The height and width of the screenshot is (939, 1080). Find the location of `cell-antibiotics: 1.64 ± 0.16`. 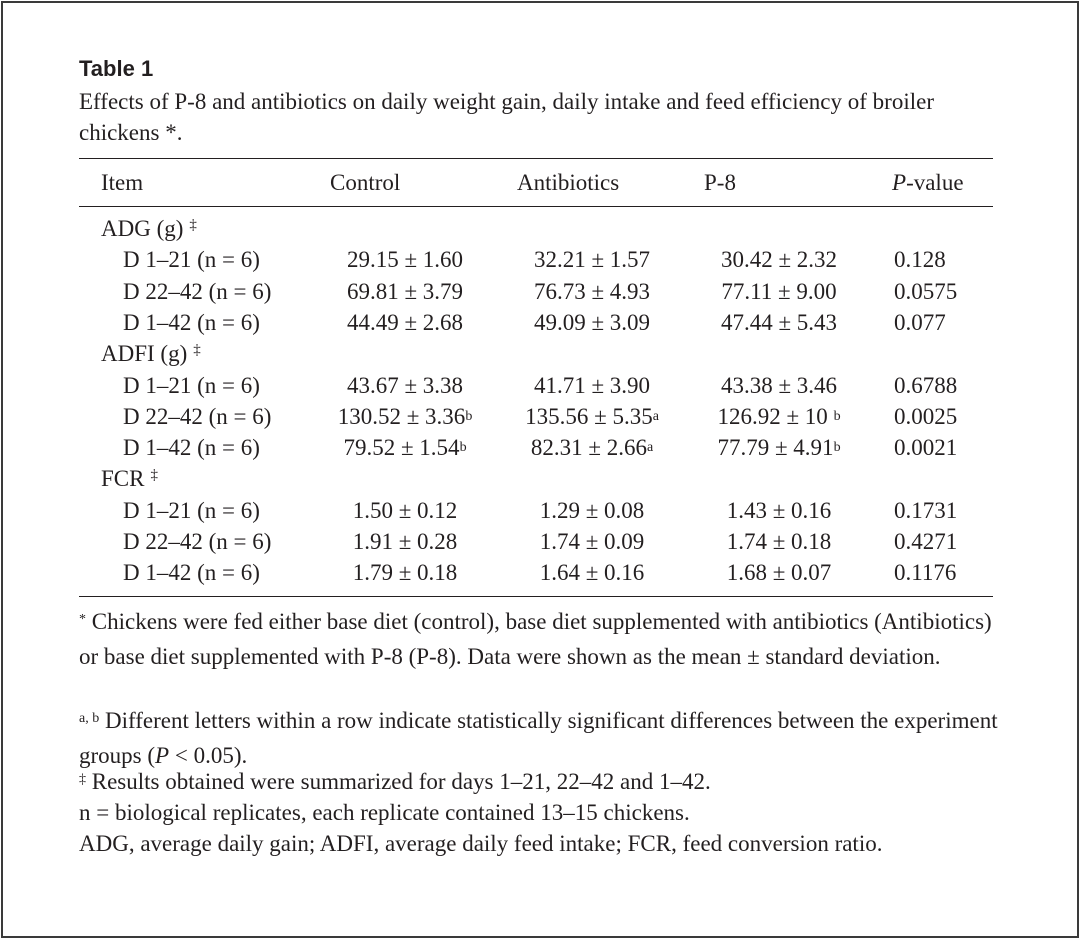

cell-antibiotics: 1.64 ± 0.16 is located at coordinates (592, 573).